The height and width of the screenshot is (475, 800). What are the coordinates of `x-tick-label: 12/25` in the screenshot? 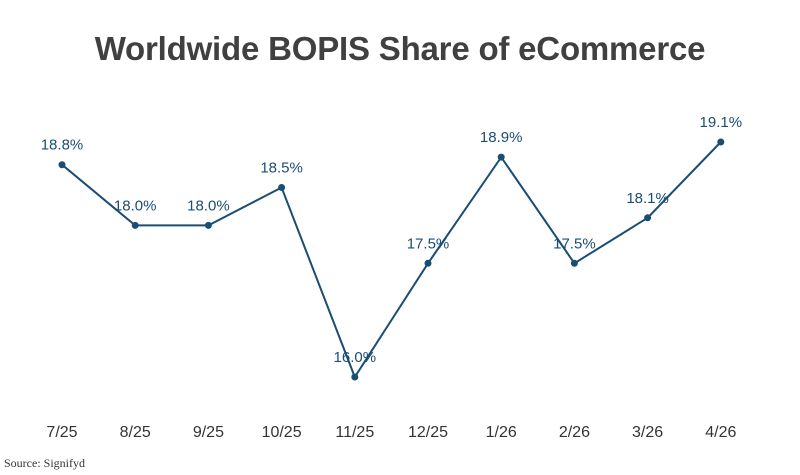 It's located at (428, 432).